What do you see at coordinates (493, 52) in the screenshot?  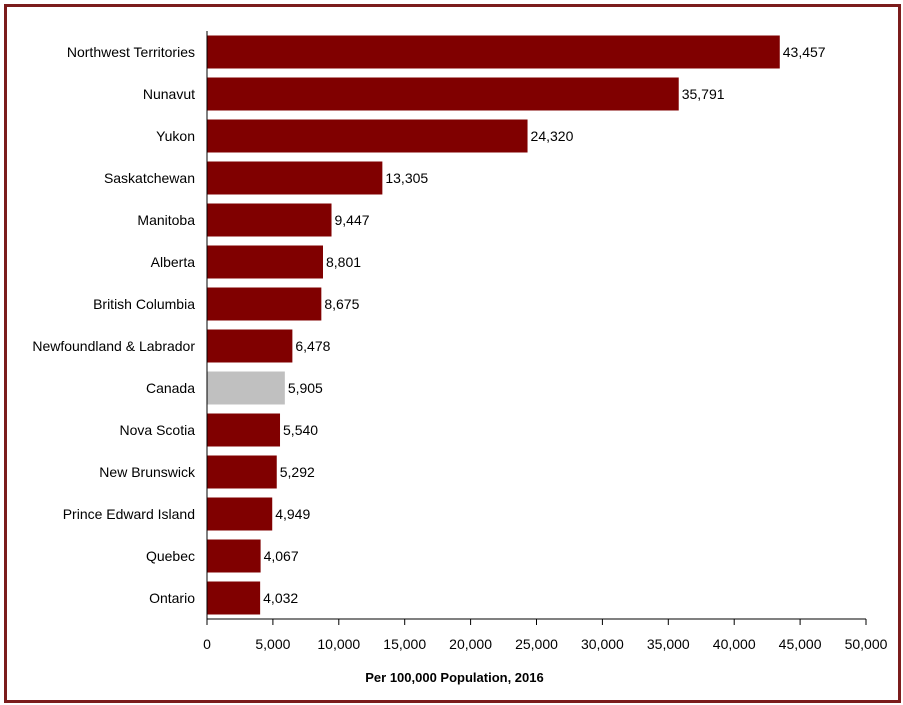 I see `bar-northwest-territories` at bounding box center [493, 52].